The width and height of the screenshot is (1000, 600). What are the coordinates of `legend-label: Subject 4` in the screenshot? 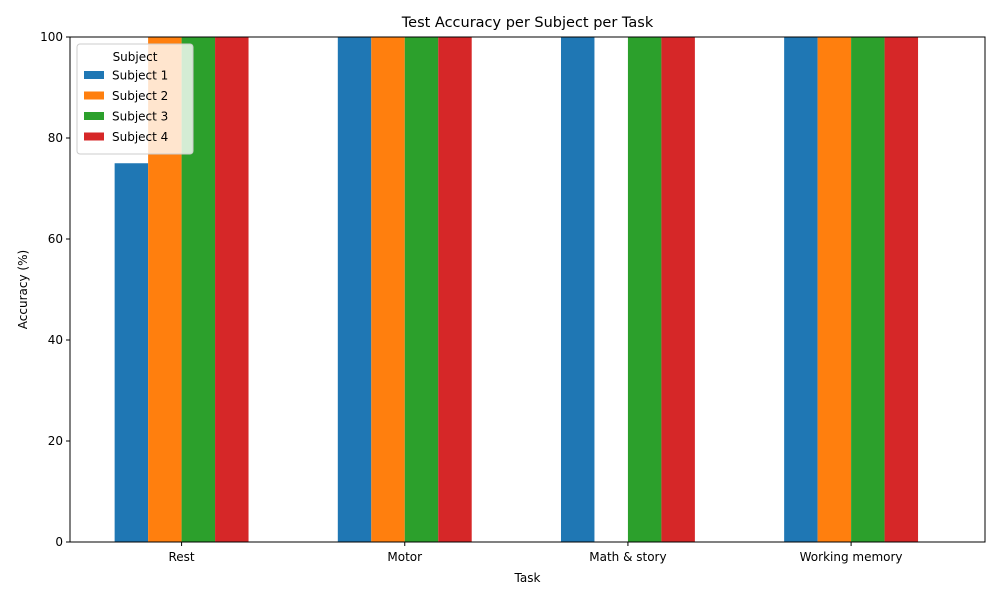 It's located at (140, 137).